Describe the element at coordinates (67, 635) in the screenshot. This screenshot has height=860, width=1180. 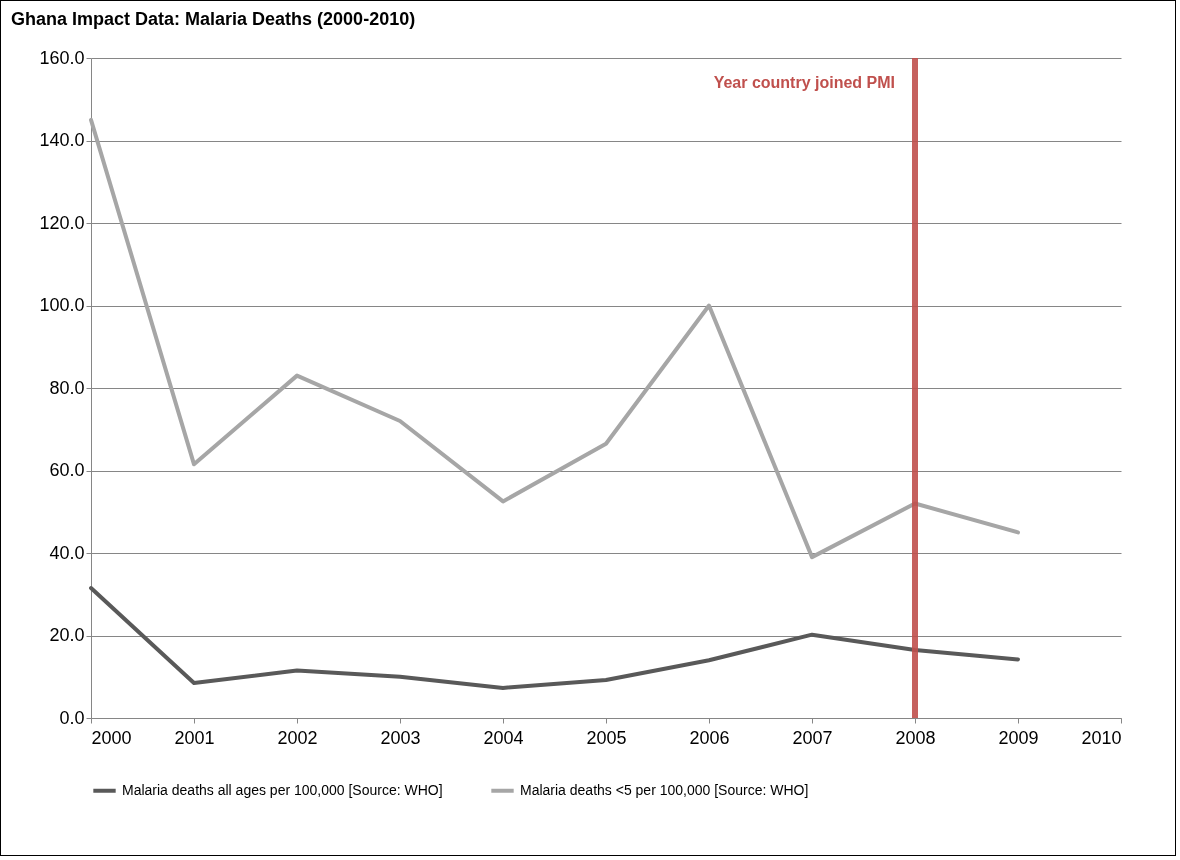
I see `y-tick-label: 20.0` at that location.